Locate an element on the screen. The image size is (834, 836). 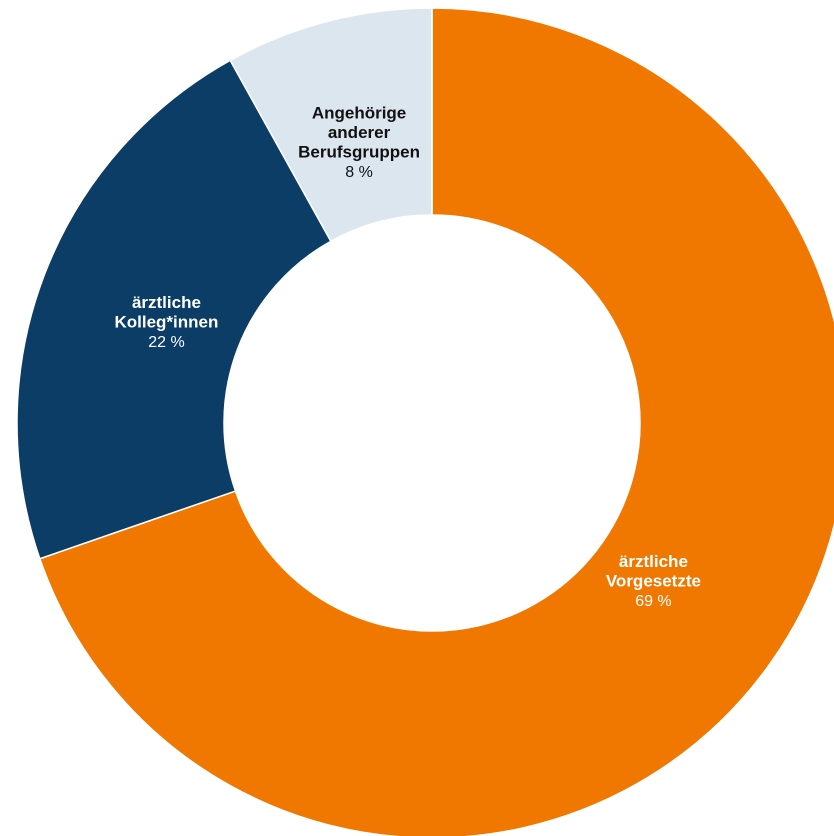
slice-label-line: Berufsgruppen is located at coordinates (359, 152).